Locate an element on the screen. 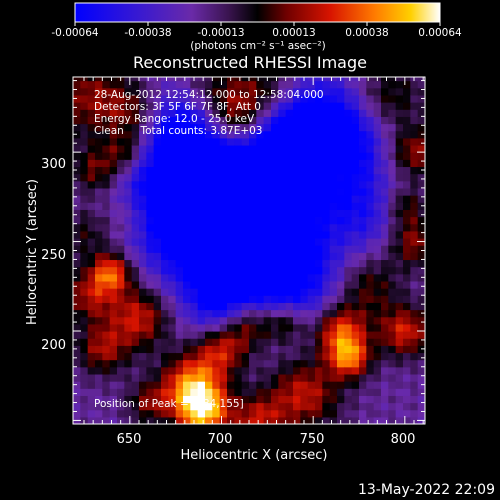 Image resolution: width=500 pixels, height=500 pixels. annotation-energy-range: Energy Range: 12.0 - 25.0 keV is located at coordinates (174, 119).